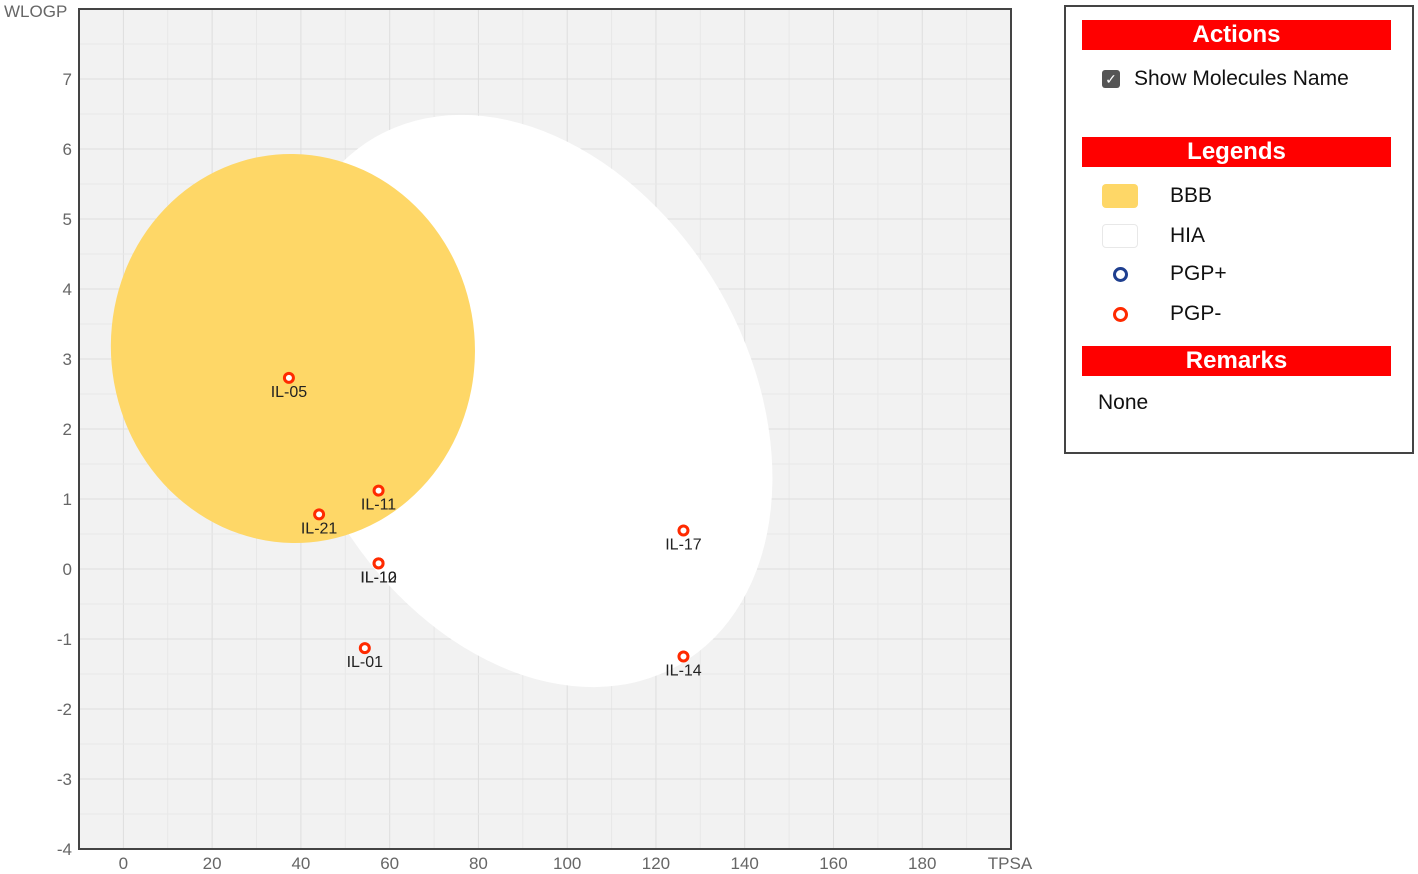 The width and height of the screenshot is (1418, 874). Describe the element at coordinates (1198, 273) in the screenshot. I see `legend-label: PGP+` at that location.